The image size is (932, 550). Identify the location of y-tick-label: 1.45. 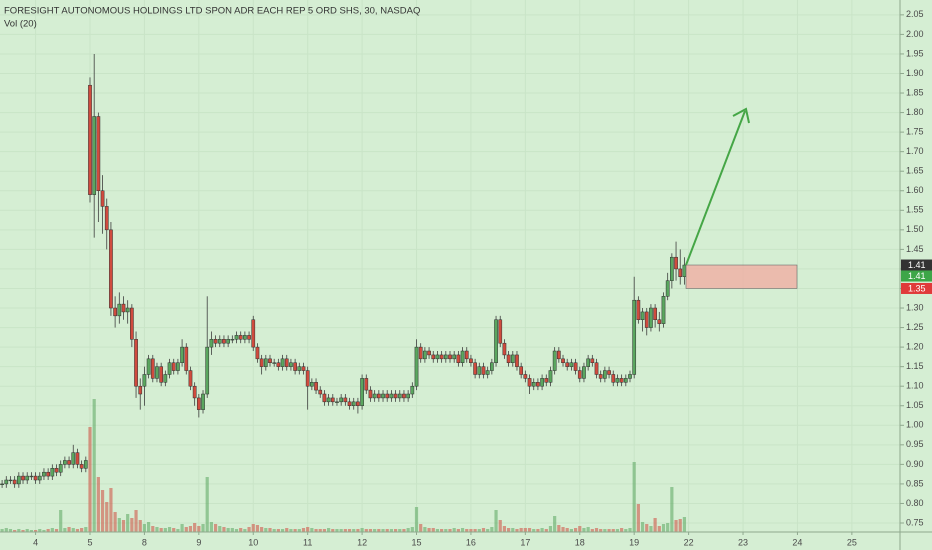
(915, 249).